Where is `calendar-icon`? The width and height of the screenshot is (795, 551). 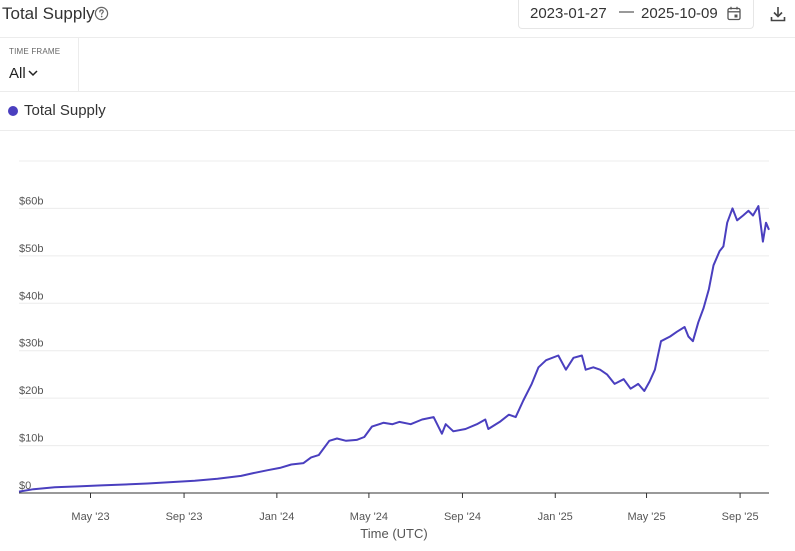 calendar-icon is located at coordinates (734, 13).